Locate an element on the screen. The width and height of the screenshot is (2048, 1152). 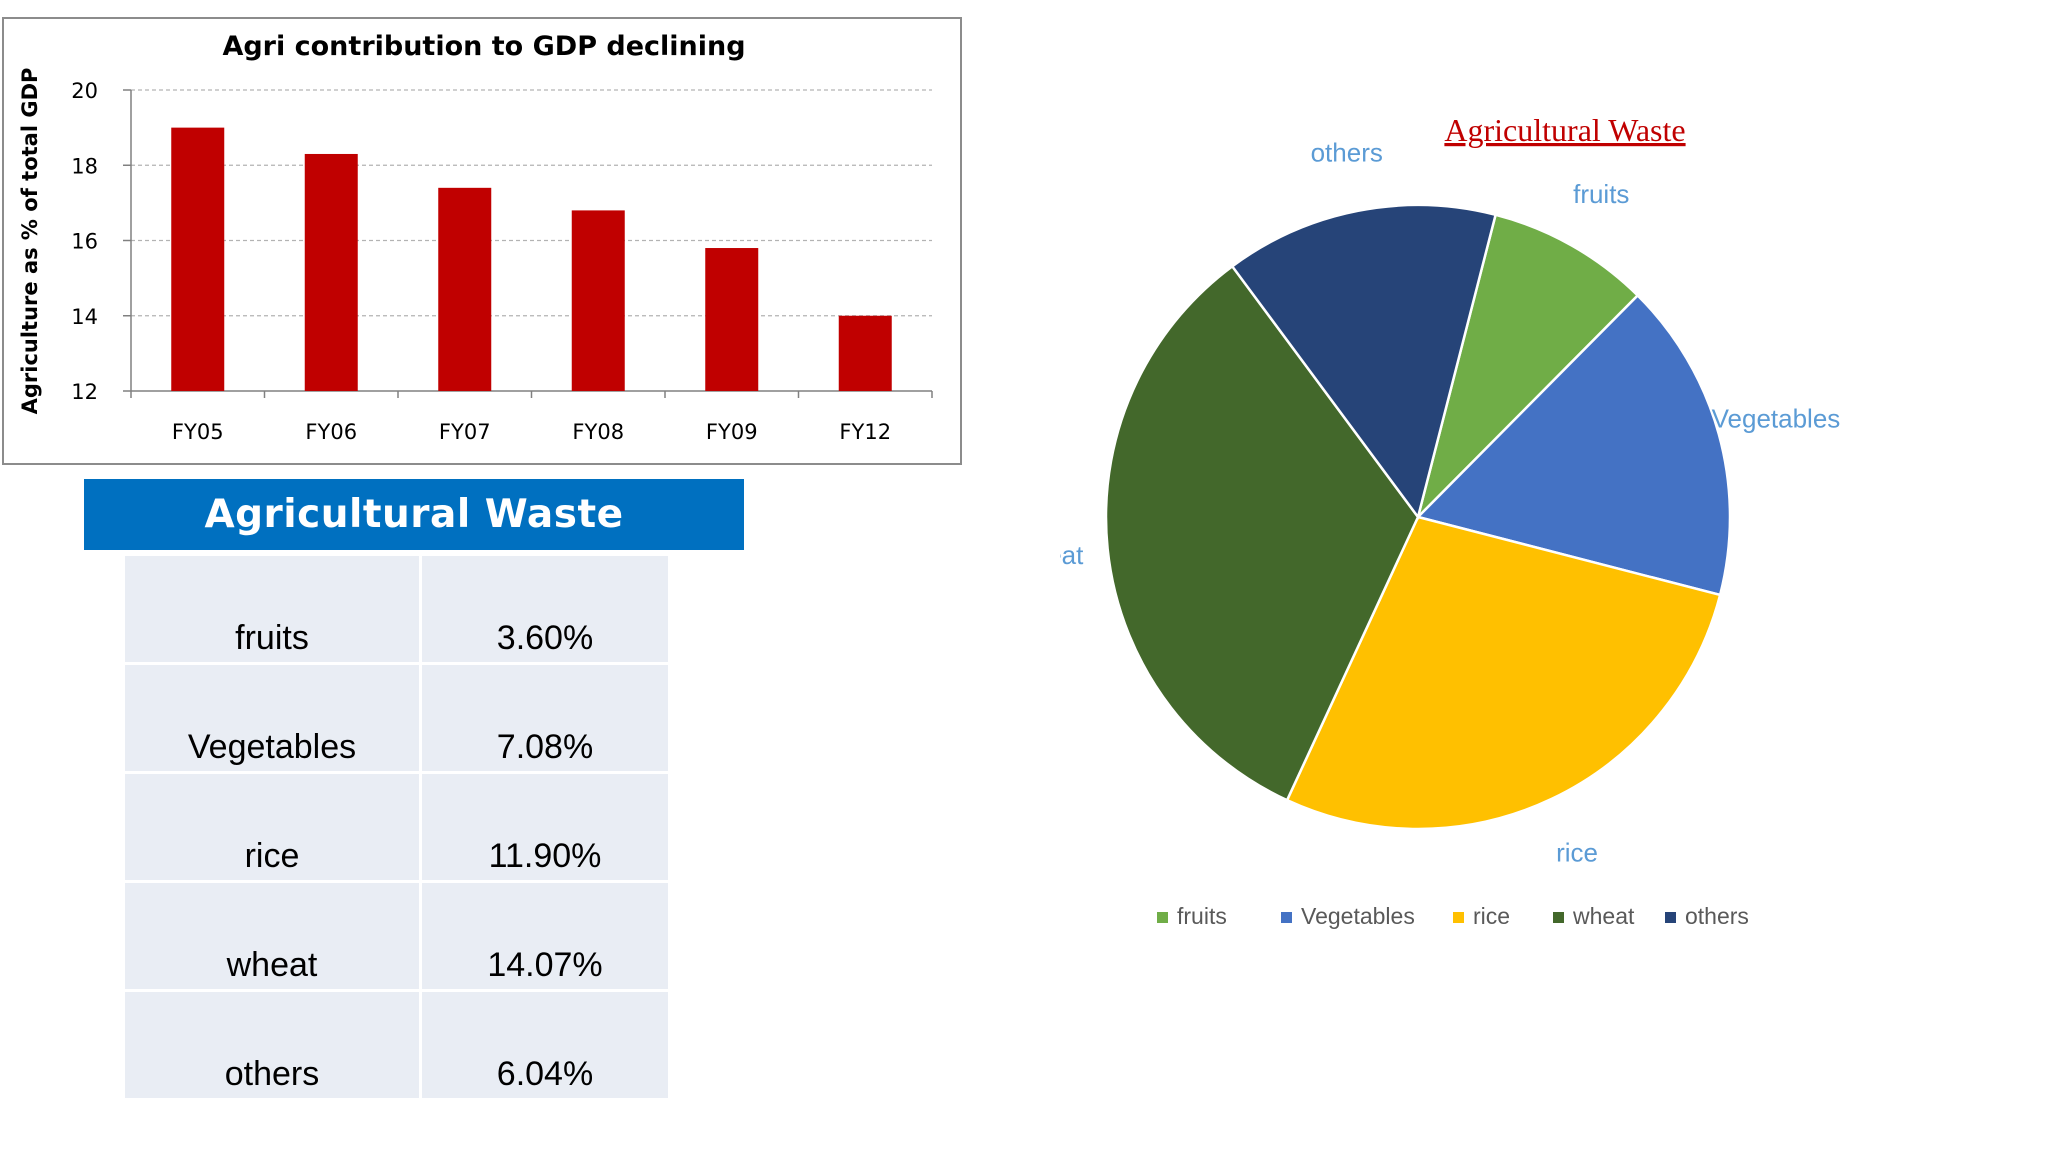
bar-fy12 is located at coordinates (865, 353).